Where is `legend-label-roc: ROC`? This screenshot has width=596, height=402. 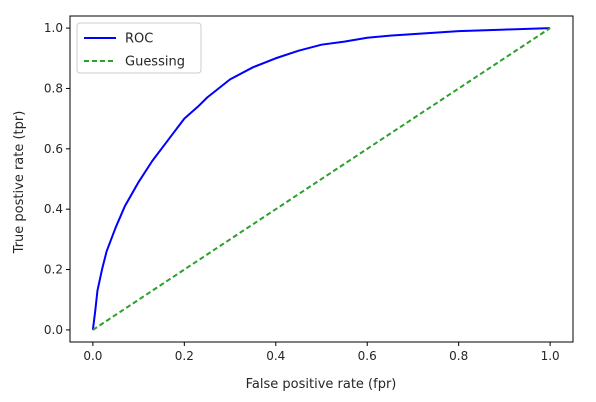
legend-label-roc: ROC is located at coordinates (139, 39).